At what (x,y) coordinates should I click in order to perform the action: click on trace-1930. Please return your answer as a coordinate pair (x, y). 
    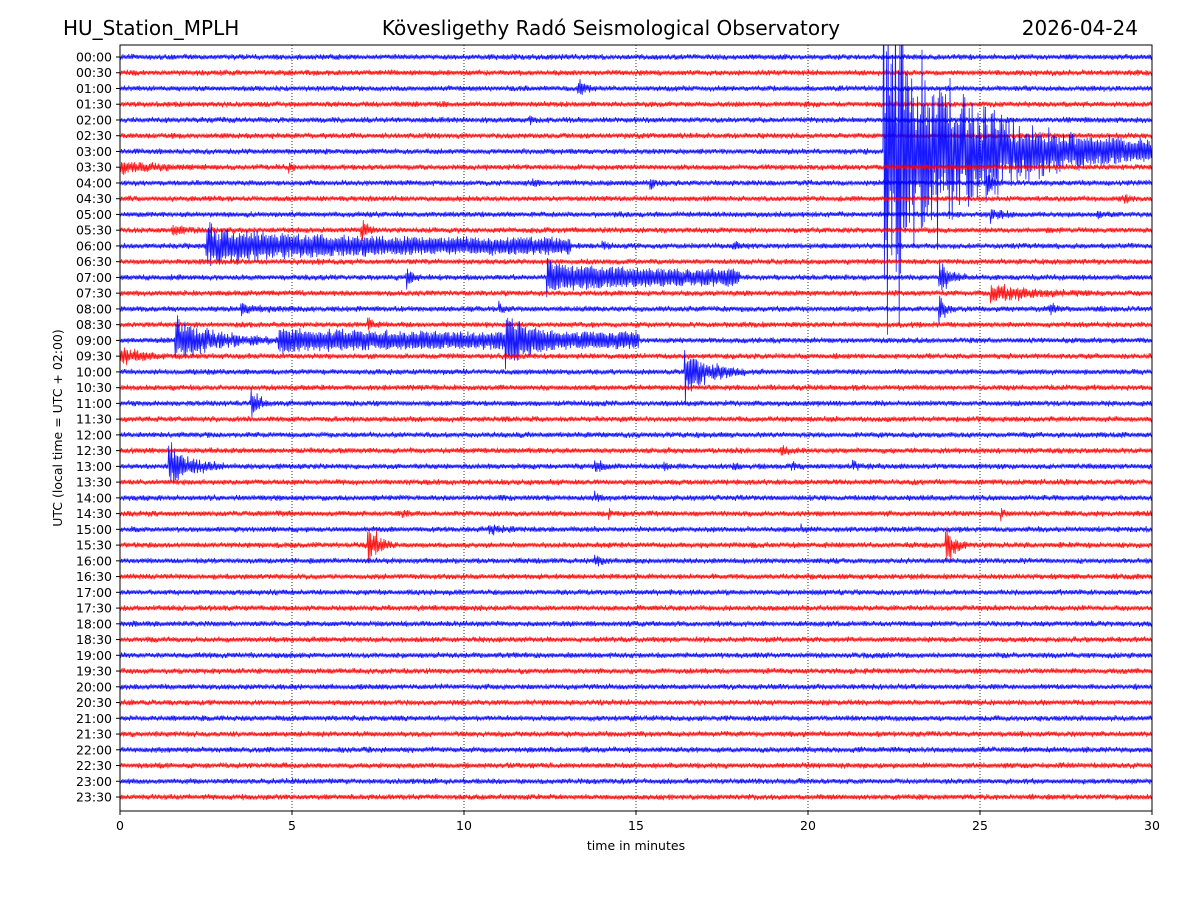
    Looking at the image, I should click on (636, 671).